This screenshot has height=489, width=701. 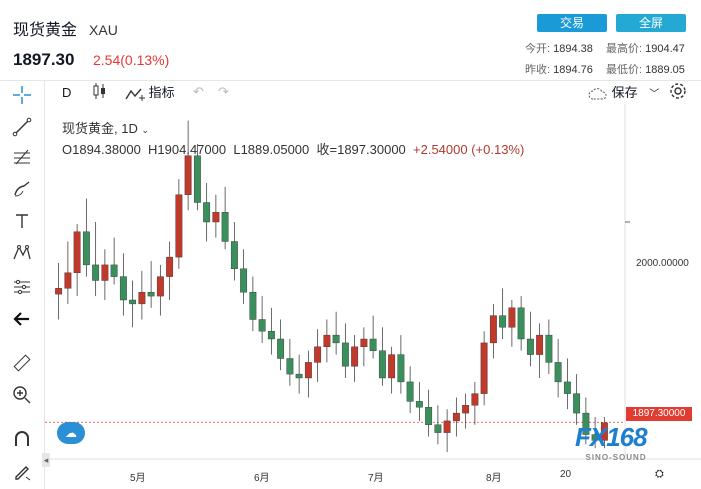 What do you see at coordinates (538, 49) in the screenshot?
I see `stat-open-label: 今开:` at bounding box center [538, 49].